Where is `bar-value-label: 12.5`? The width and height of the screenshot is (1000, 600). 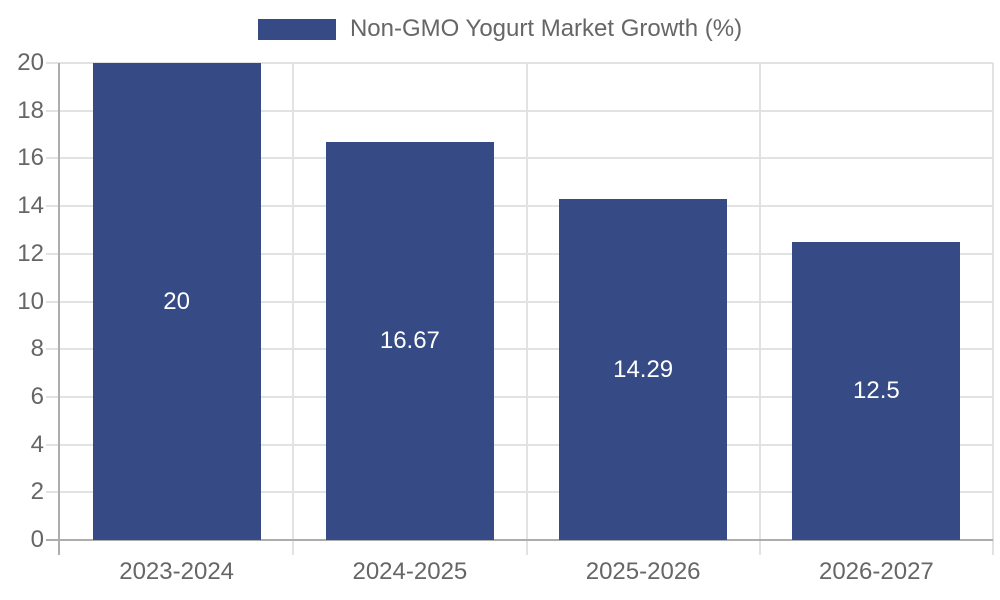 bar-value-label: 12.5 is located at coordinates (876, 390).